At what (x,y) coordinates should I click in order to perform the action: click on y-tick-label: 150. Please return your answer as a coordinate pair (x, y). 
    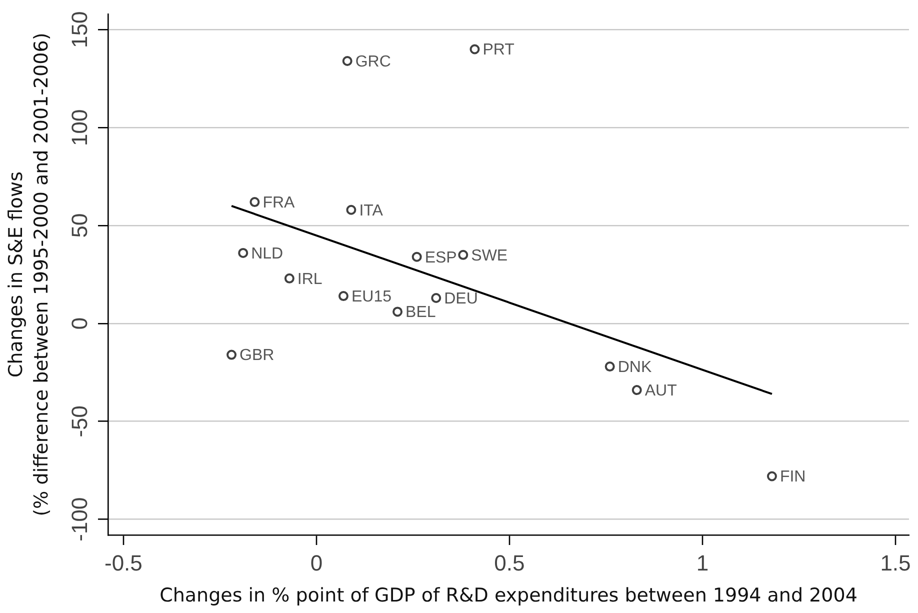
    Looking at the image, I should click on (79, 29).